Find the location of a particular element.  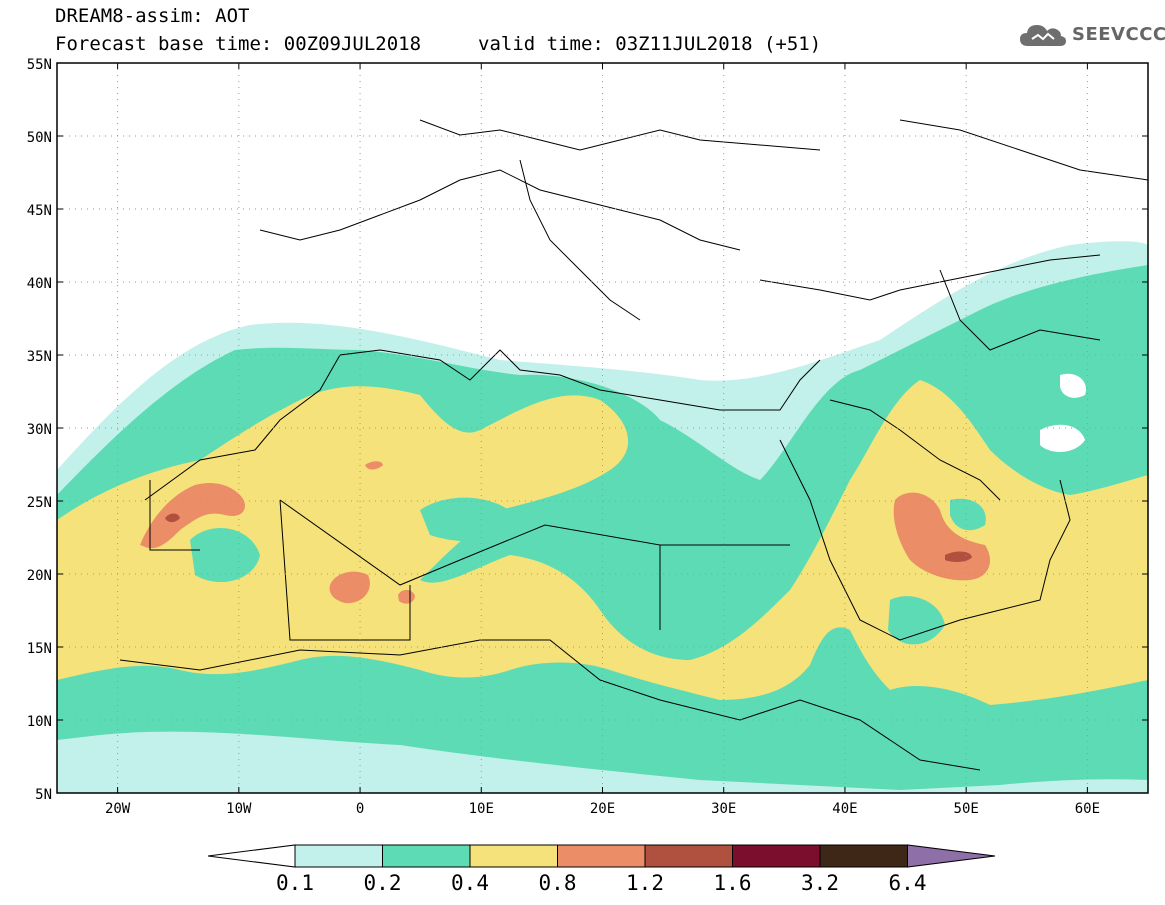

lon-label: 40E is located at coordinates (844, 809).